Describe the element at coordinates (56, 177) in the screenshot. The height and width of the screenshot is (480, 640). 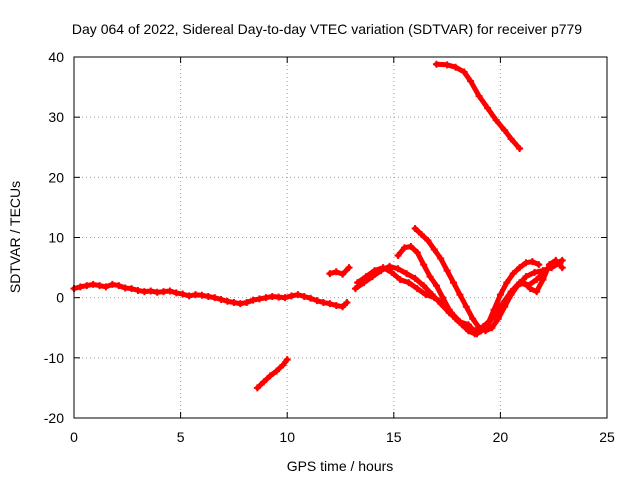
I see `y-tick-label: 20` at that location.